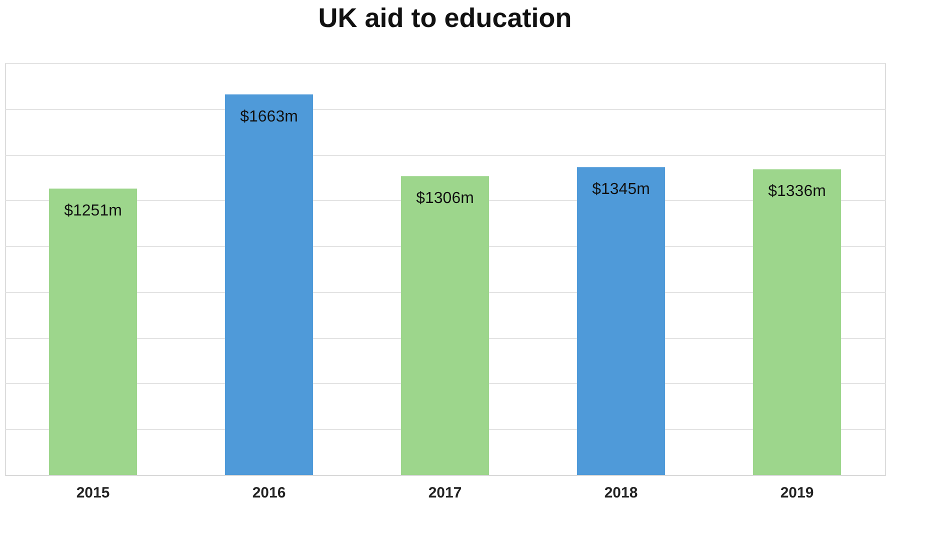  I want to click on data-label: $1306m, so click(445, 199).